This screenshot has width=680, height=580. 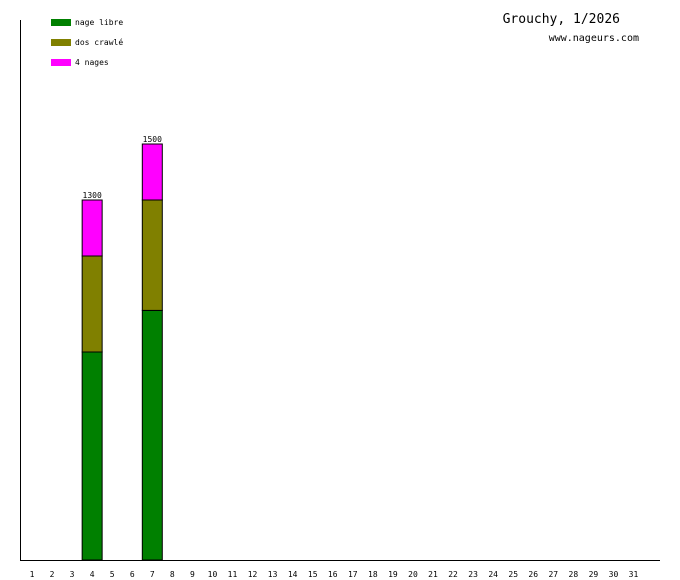 What do you see at coordinates (112, 574) in the screenshot?
I see `x-tick-label: 5` at bounding box center [112, 574].